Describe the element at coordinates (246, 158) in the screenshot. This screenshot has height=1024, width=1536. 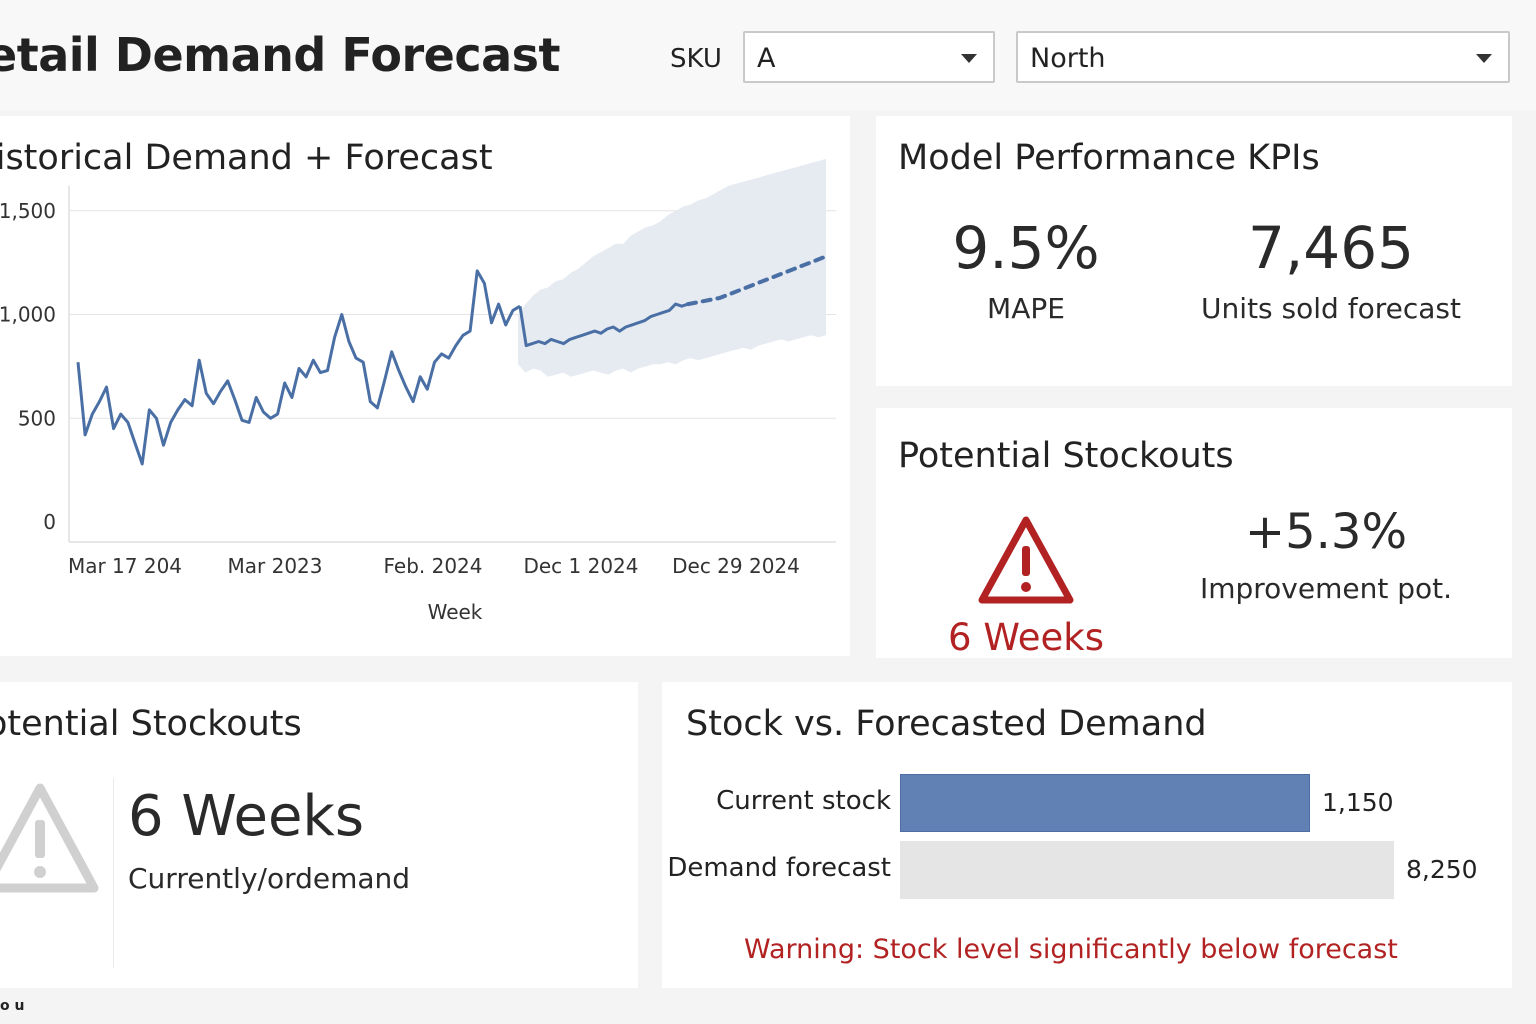
I see `chart-title: listorical Demand + Forecast` at that location.